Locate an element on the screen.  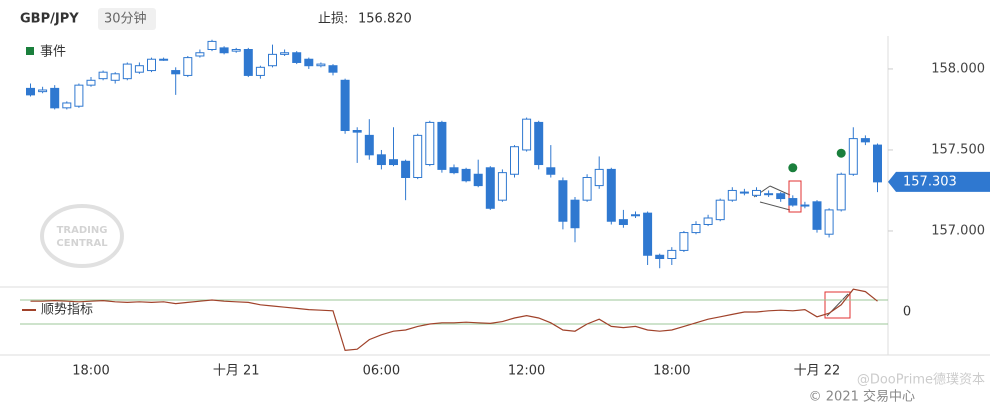
symbol: GBP/JPY is located at coordinates (49, 19).